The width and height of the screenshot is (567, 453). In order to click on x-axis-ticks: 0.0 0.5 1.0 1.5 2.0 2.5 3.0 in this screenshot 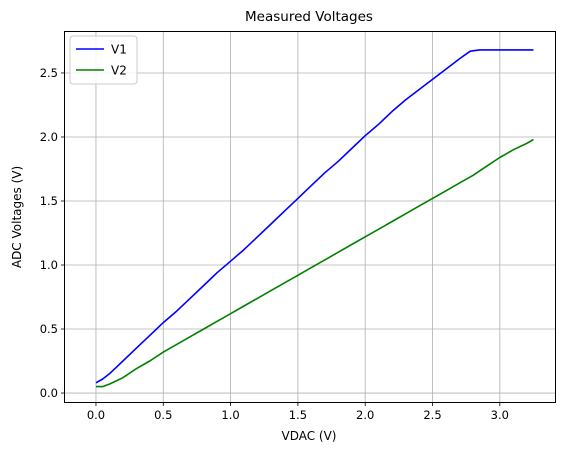, I will do `click(298, 412)`.